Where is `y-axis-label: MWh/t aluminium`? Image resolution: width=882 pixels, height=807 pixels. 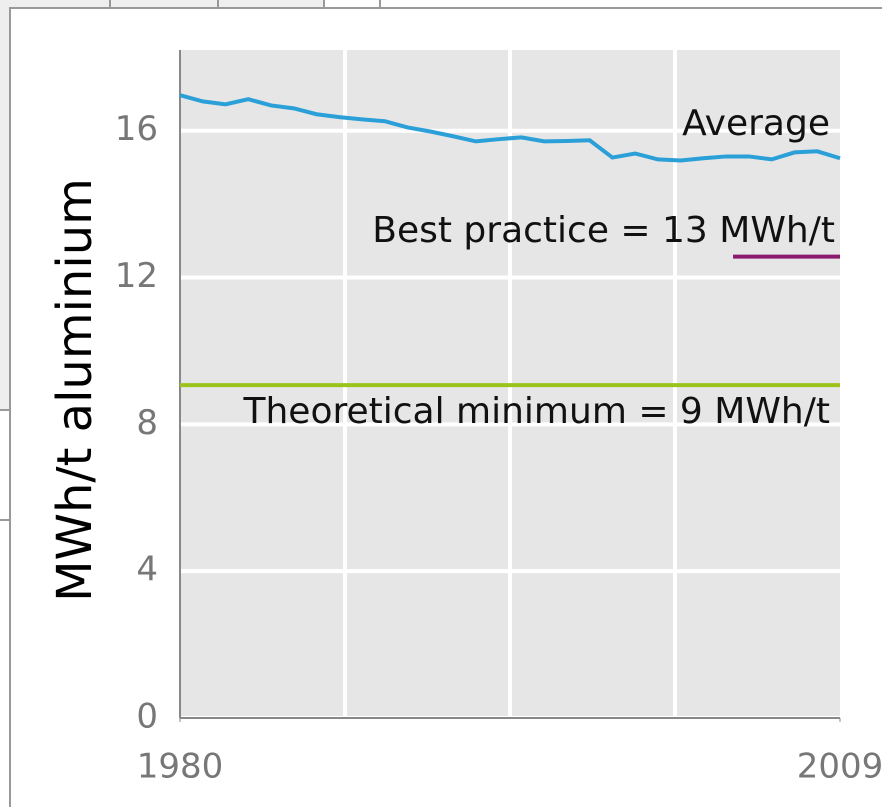 y-axis-label: MWh/t aluminium is located at coordinates (75, 390).